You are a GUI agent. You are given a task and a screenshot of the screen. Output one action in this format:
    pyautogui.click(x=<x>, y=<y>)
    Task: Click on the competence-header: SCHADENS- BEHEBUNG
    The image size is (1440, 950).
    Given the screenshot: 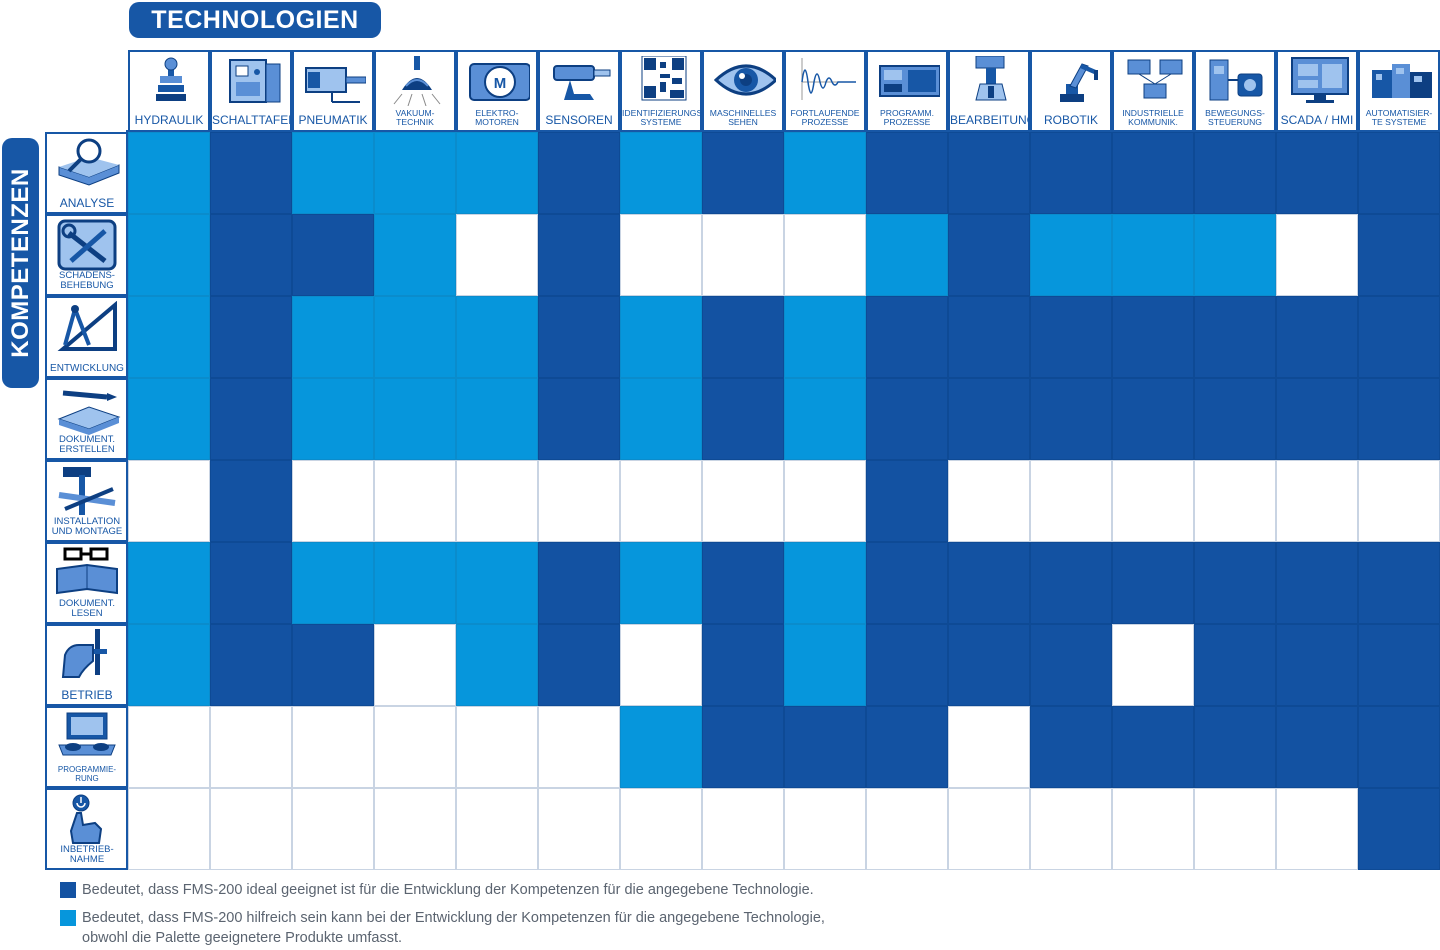 What is the action you would take?
    pyautogui.click(x=86, y=255)
    